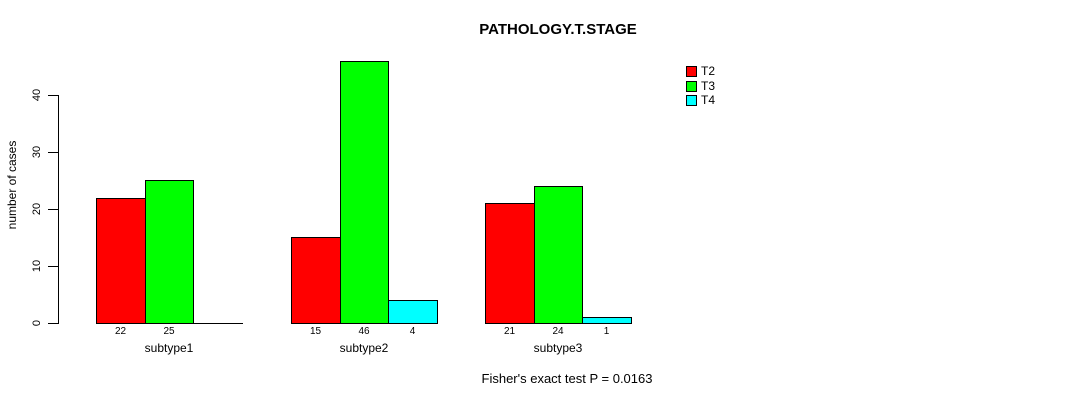 This screenshot has width=1090, height=400. Describe the element at coordinates (708, 71) in the screenshot. I see `legend-label: T2` at that location.